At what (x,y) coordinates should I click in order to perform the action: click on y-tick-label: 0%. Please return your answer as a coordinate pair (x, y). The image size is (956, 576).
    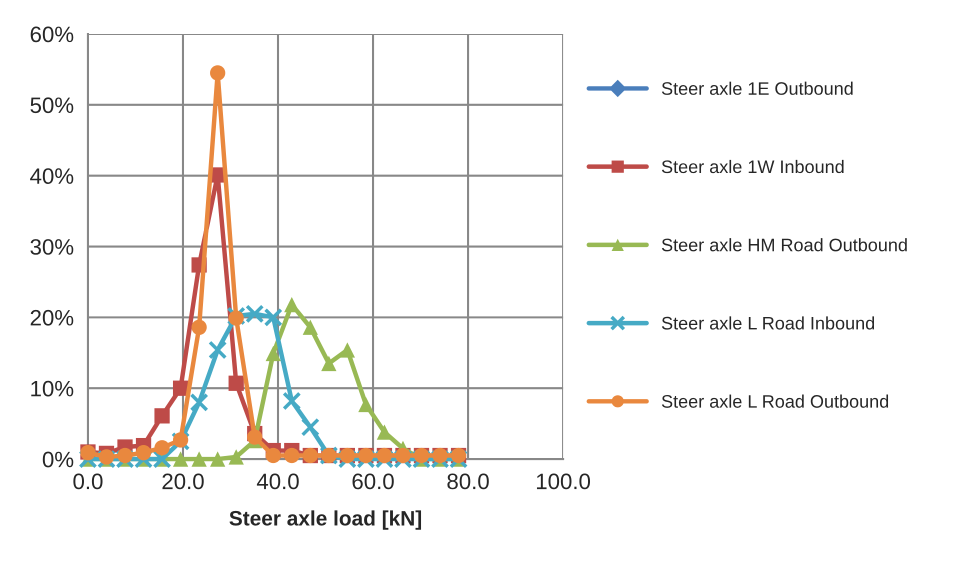
    Looking at the image, I should click on (58, 460).